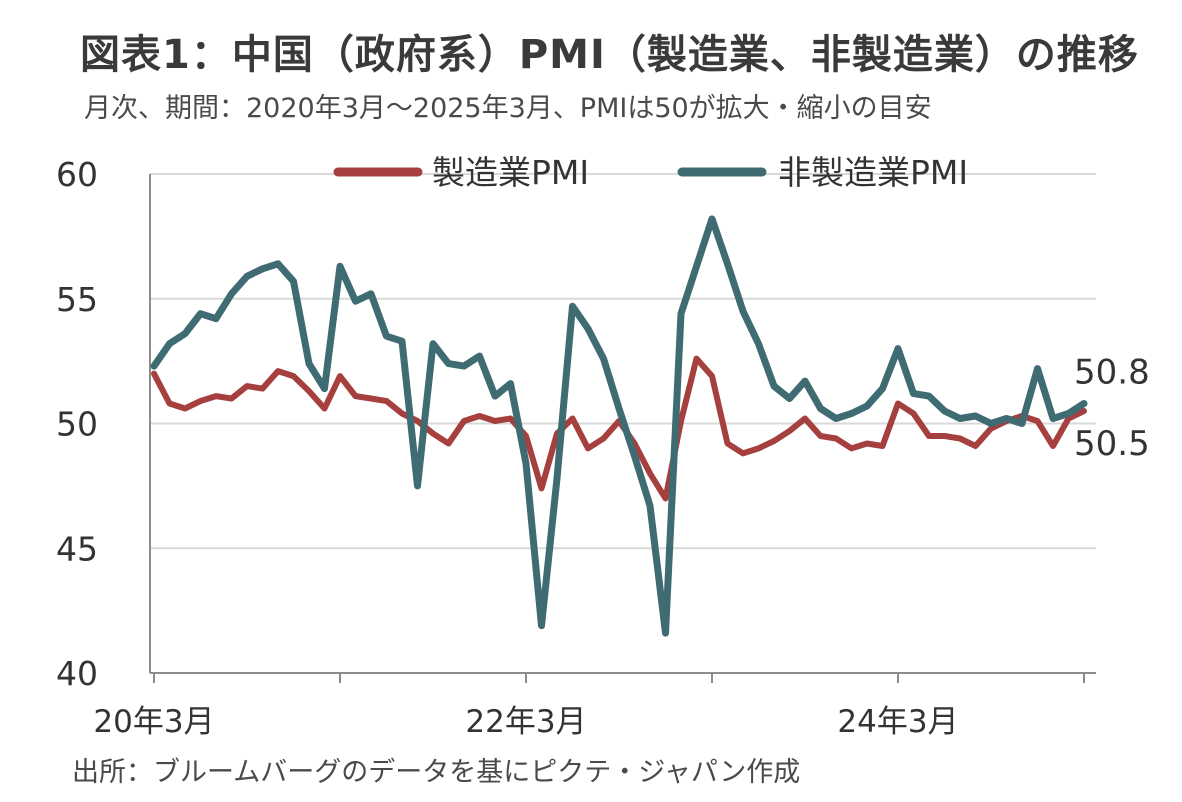  I want to click on y-tick-label-55: 55, so click(77, 299).